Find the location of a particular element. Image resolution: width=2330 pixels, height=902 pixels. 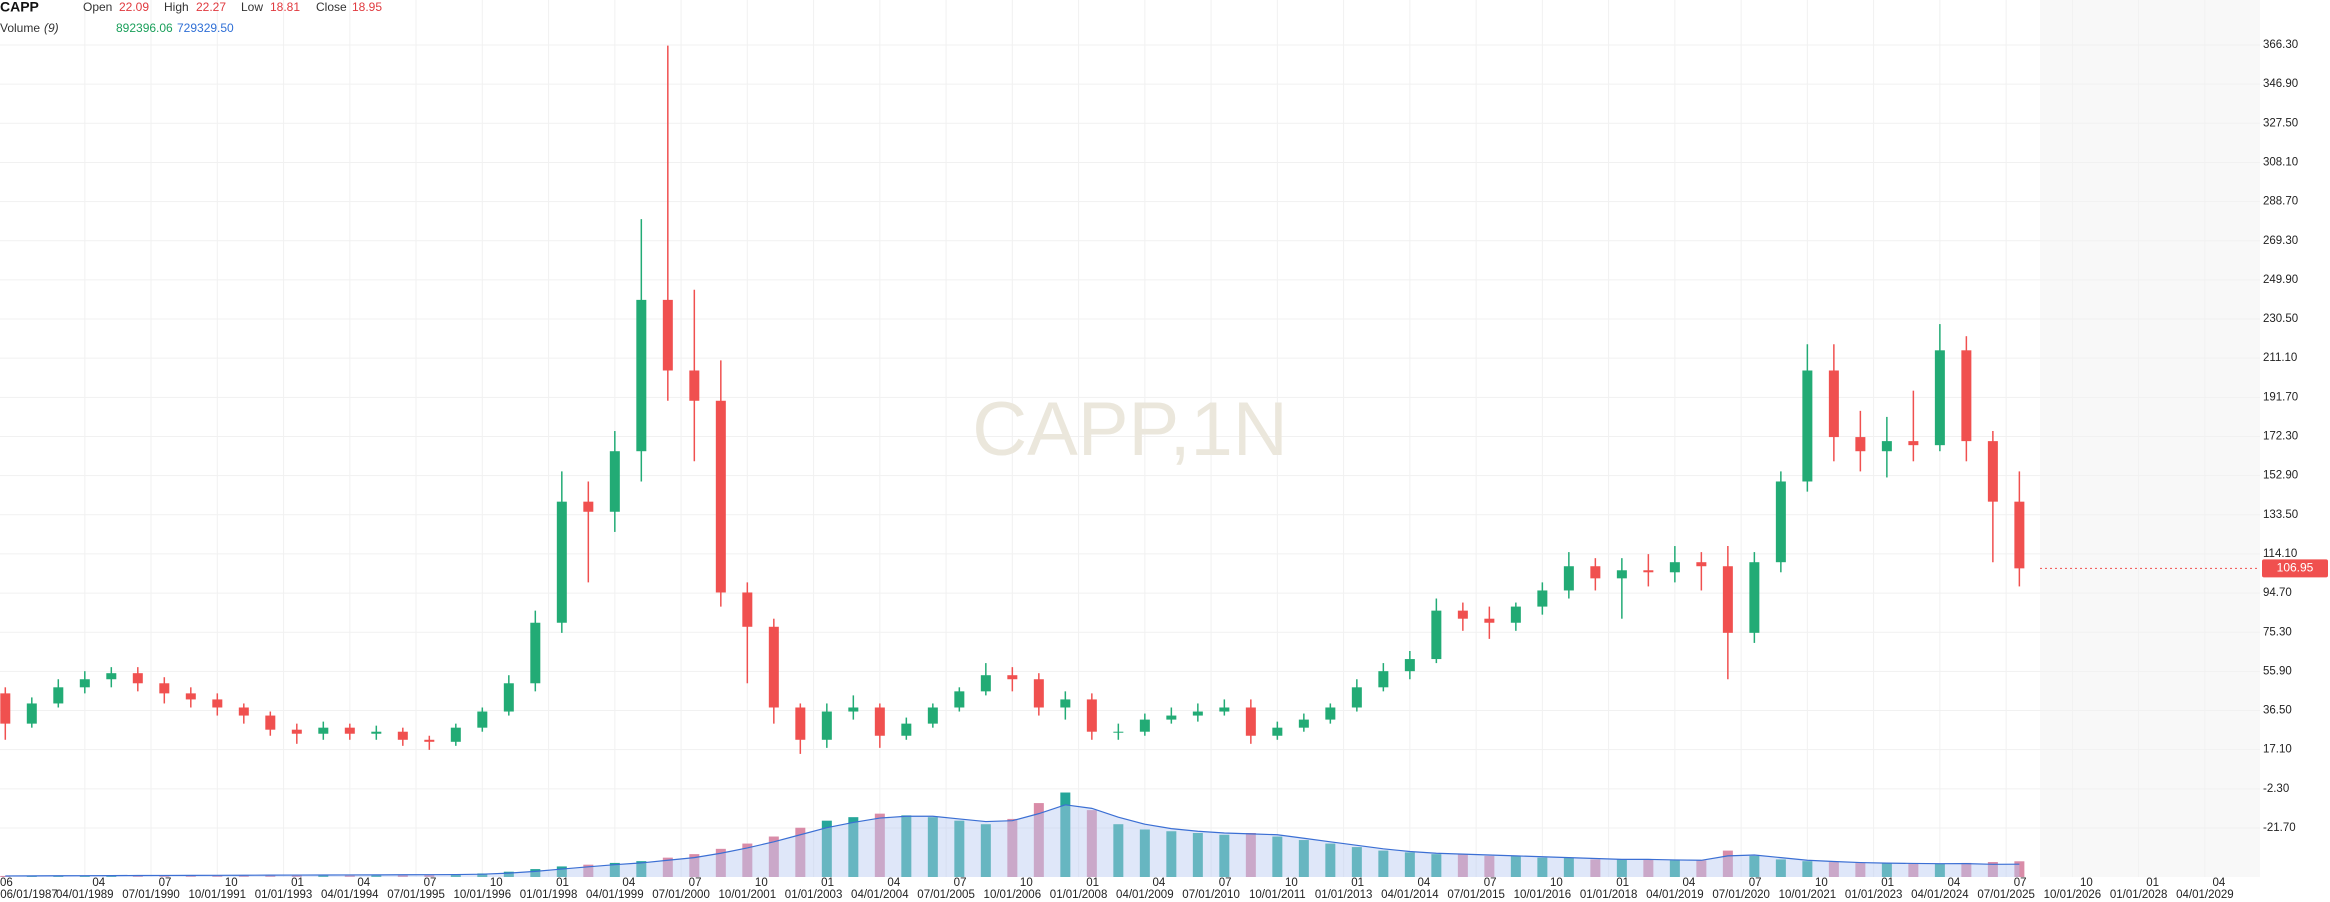

x-tick-label: 10/01/2006 is located at coordinates (1013, 895).